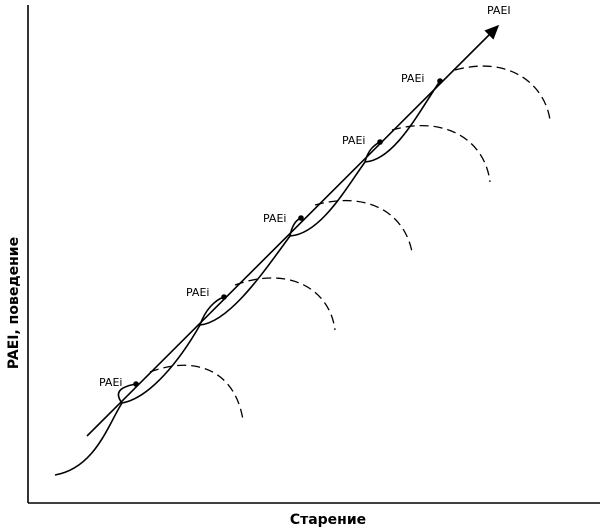 The image size is (600, 532). What do you see at coordinates (499, 10) in the screenshot?
I see `arrow-label: PAEI` at bounding box center [499, 10].